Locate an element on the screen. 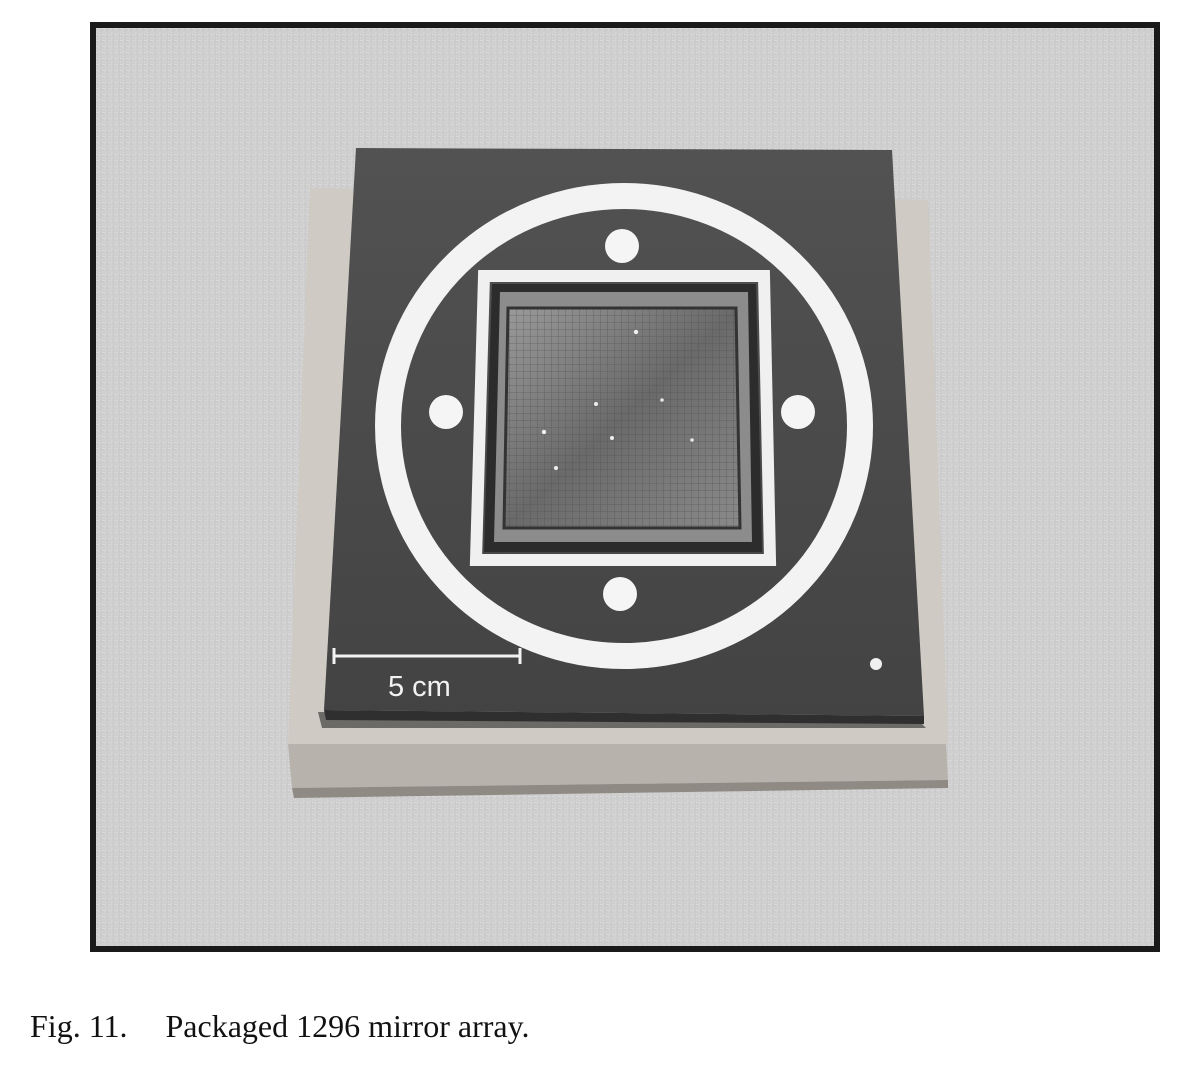 This screenshot has height=1073, width=1200. scale-bar-label: 5 cm is located at coordinates (419, 687).